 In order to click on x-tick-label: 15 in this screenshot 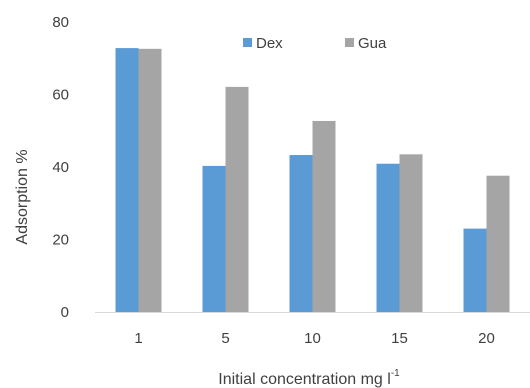, I will do `click(399, 338)`.